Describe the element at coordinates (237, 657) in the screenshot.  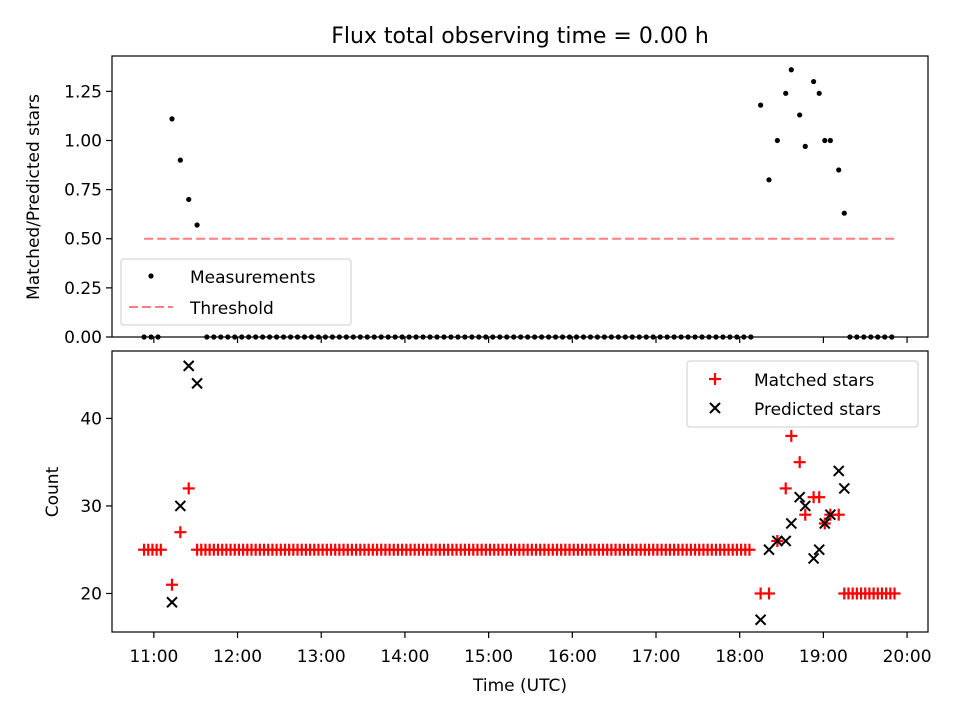
I see `x-tick-label: 12:00` at that location.